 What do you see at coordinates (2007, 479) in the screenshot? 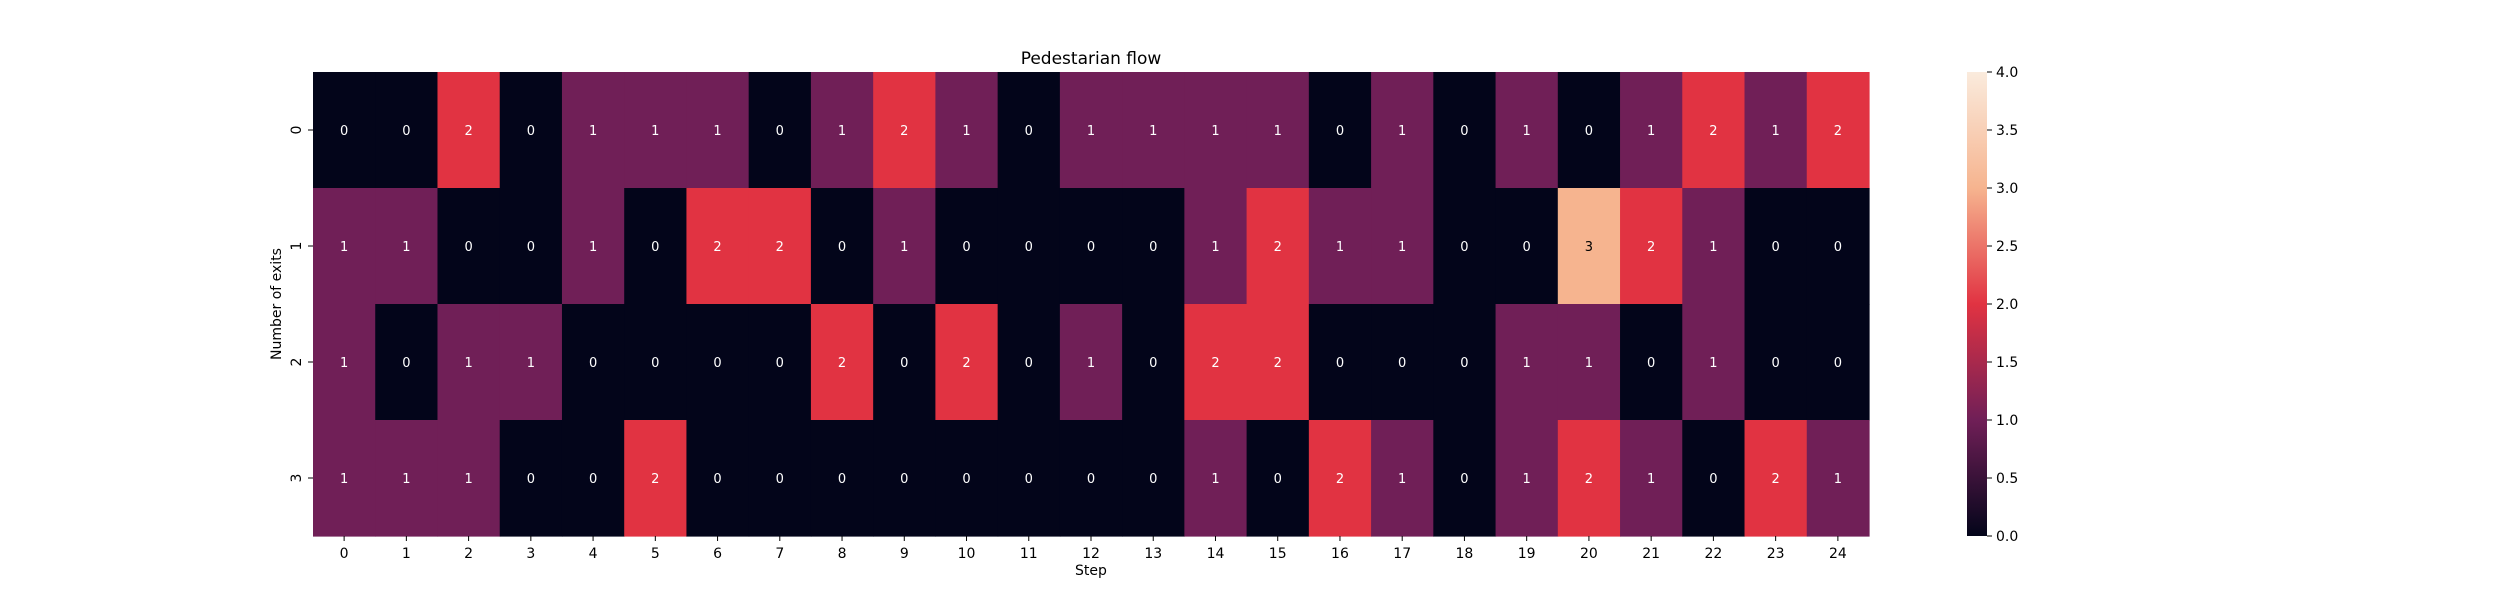
I see `colorbar-tick-label: 0.5` at bounding box center [2007, 479].